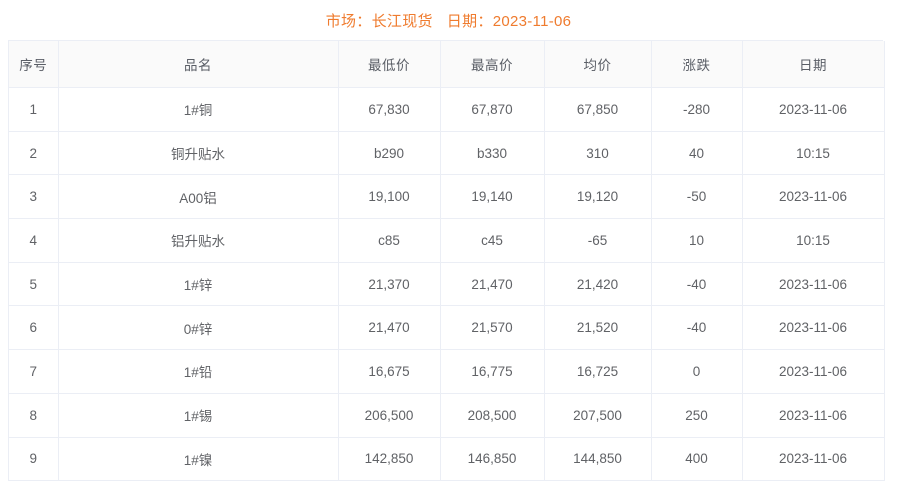 Image resolution: width=897 pixels, height=481 pixels. I want to click on cell-high: 67,870, so click(492, 109).